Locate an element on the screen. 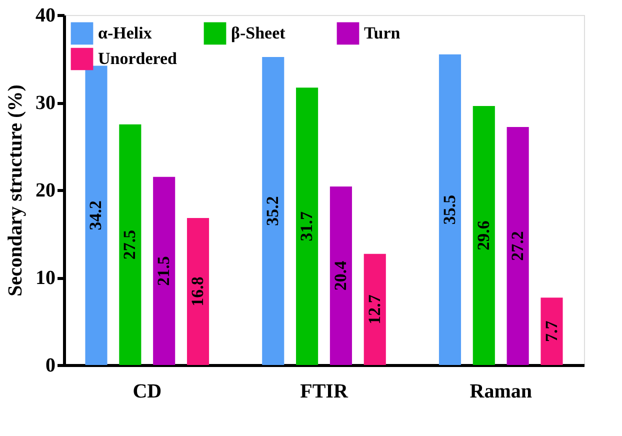 This screenshot has width=622, height=436. data-label: 29.6 is located at coordinates (483, 235).